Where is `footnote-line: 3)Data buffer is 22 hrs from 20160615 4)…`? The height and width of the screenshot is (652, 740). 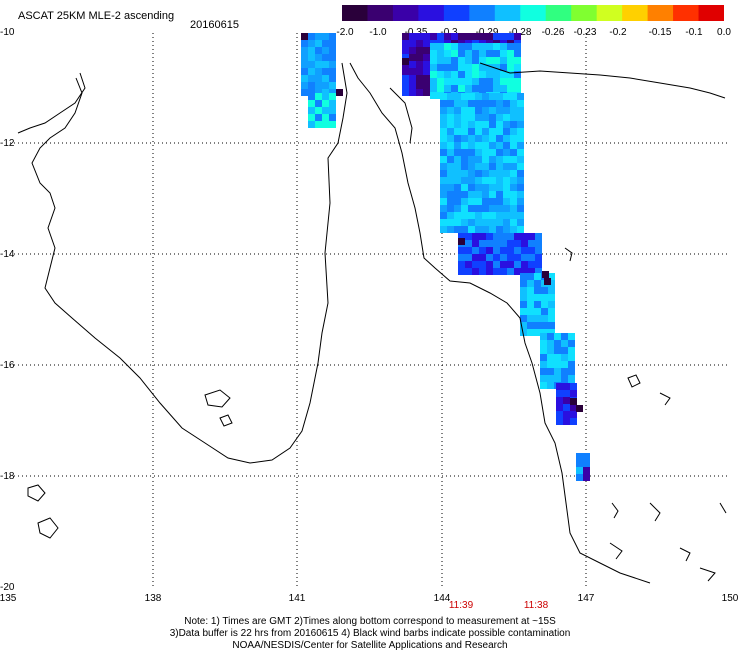
footnote-line: 3)Data buffer is 22 hrs from 20160615 4)… is located at coordinates (370, 633).